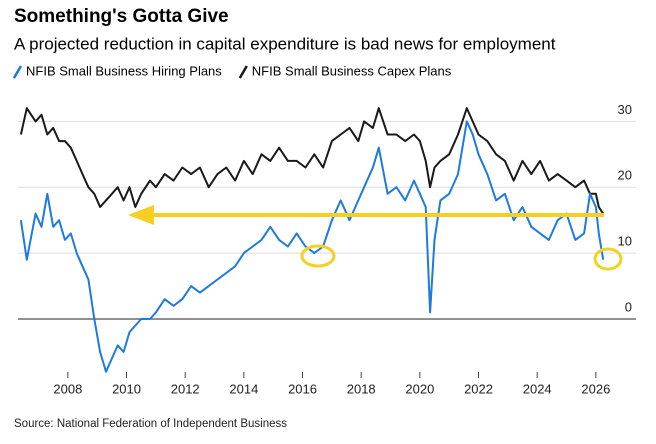 This screenshot has height=444, width=656. Describe the element at coordinates (141, 215) in the screenshot. I see `annotation-arrowhead` at that location.